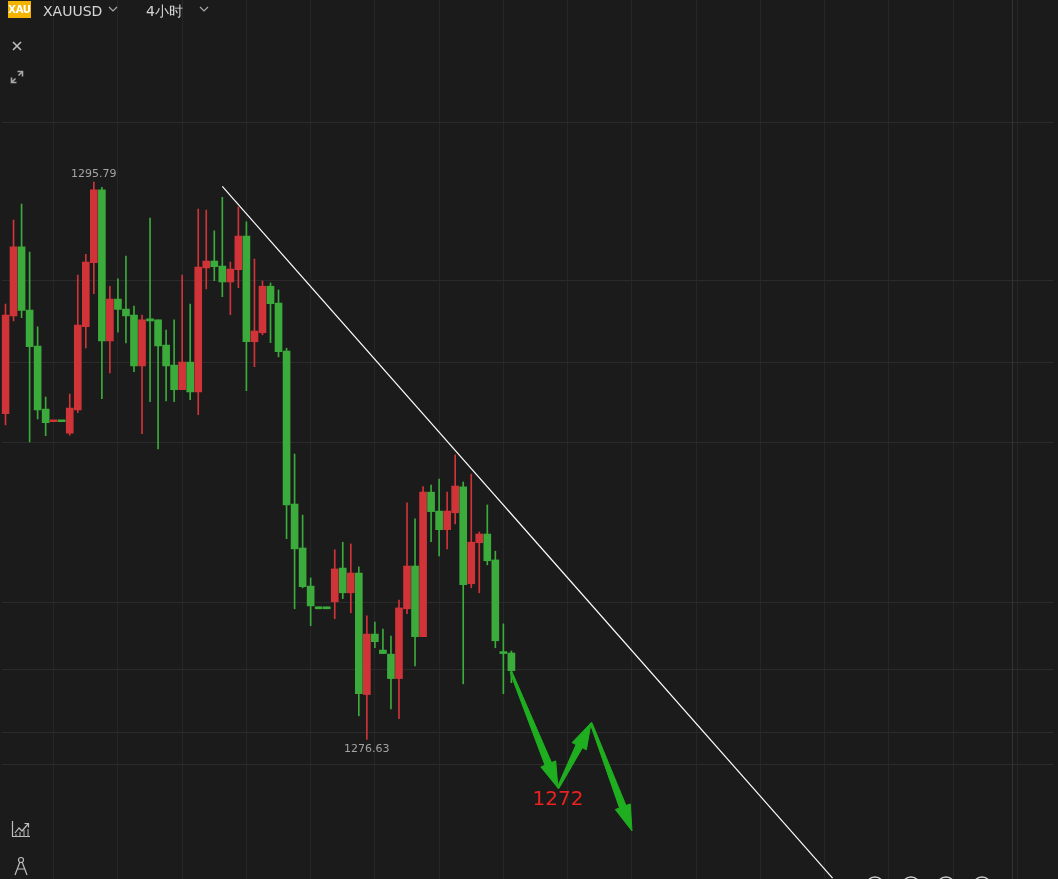 Image resolution: width=1058 pixels, height=879 pixels. Describe the element at coordinates (367, 748) in the screenshot. I see `annotation: 1276.63` at that location.